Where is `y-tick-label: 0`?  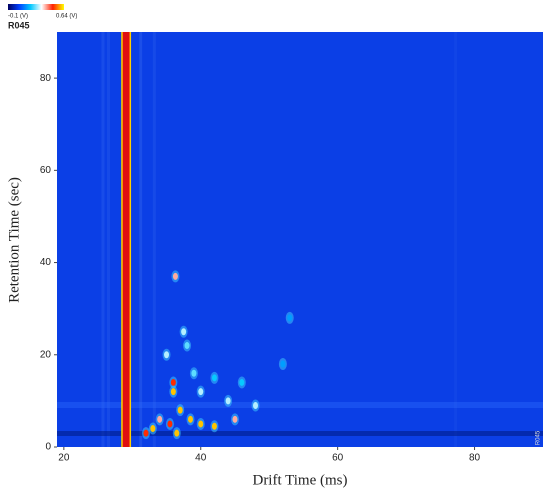
y-tick-label: 0 is located at coordinates (48, 447).